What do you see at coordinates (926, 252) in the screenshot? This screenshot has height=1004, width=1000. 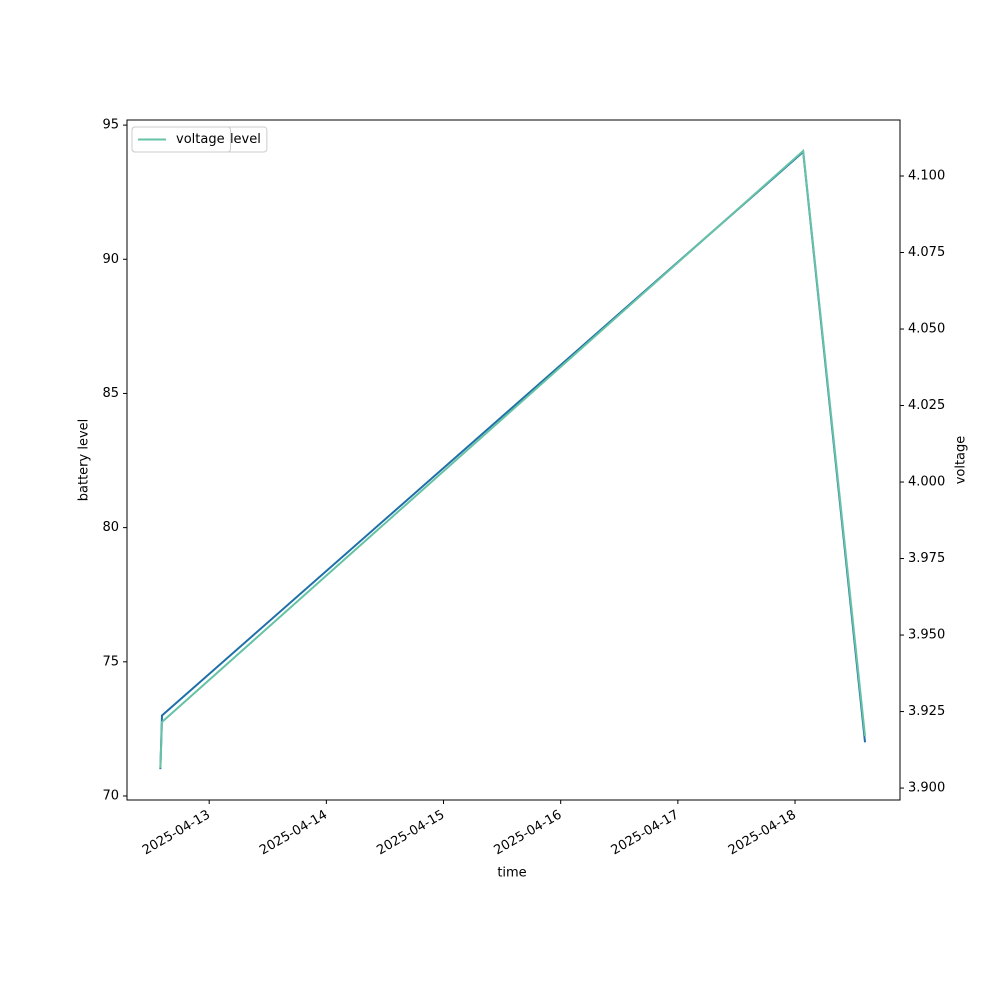 I see `y2-tick-label: 4.075` at bounding box center [926, 252].